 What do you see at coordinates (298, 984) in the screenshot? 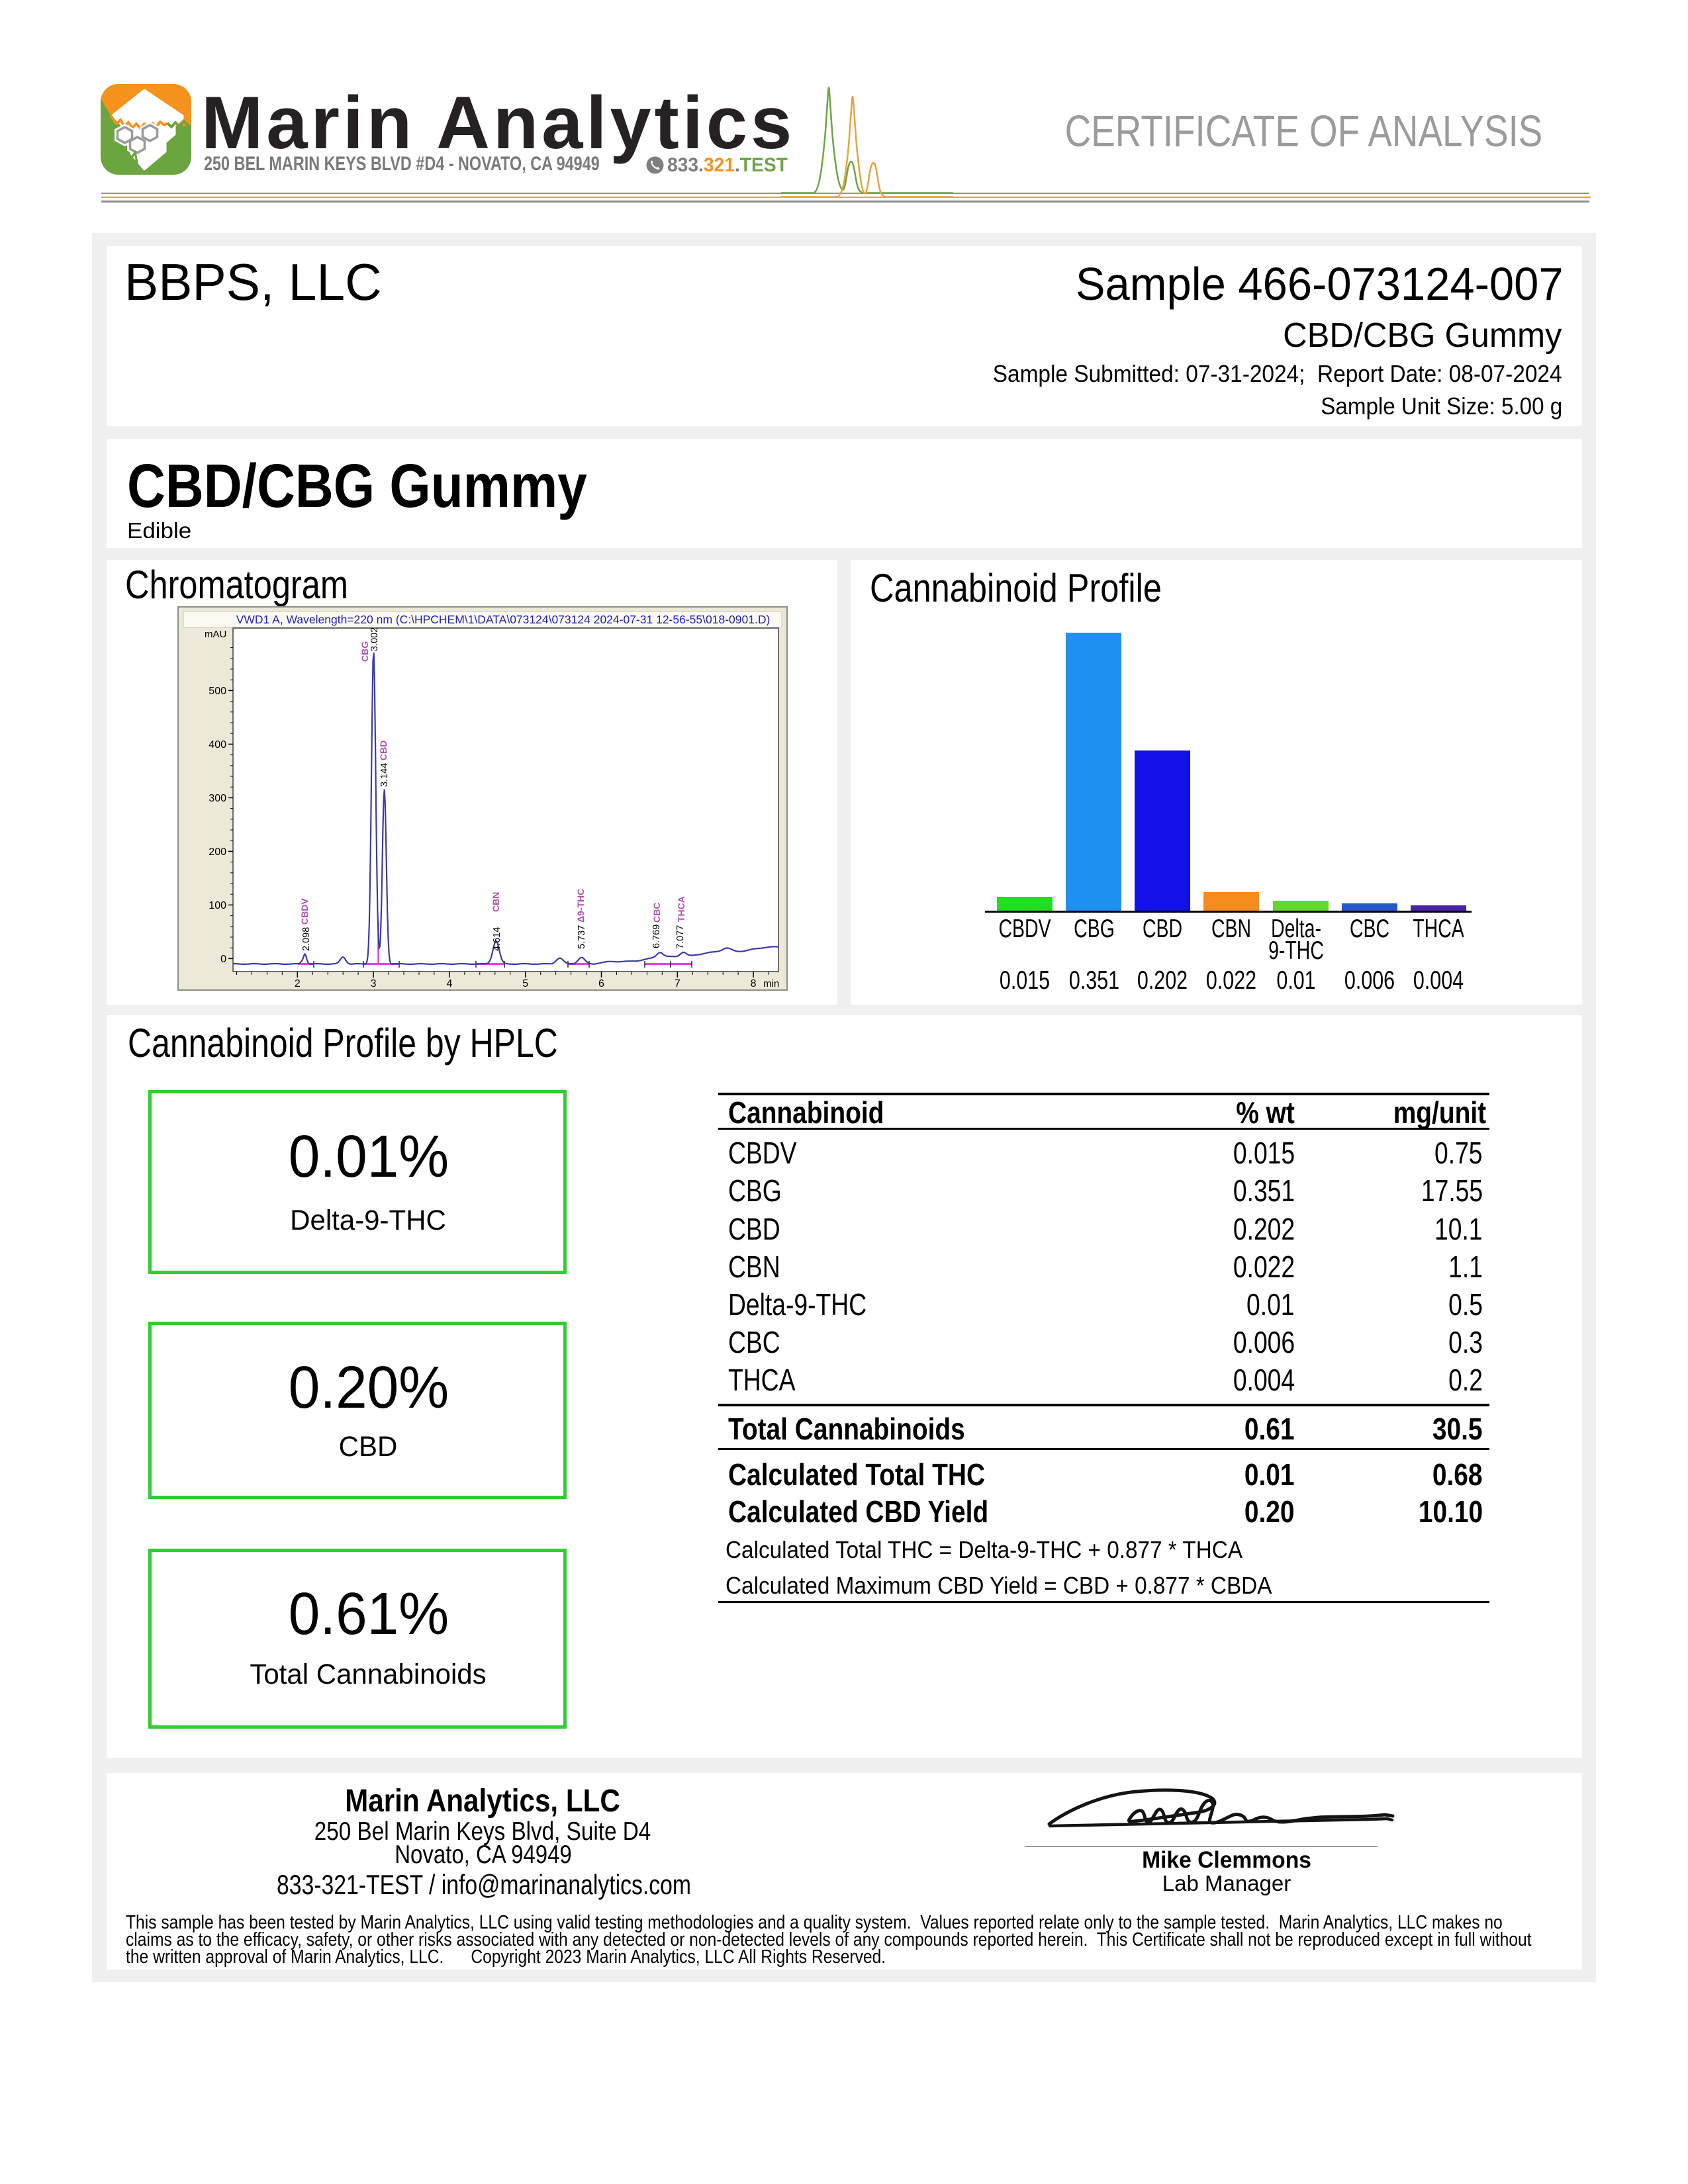
I see `svg-text: 2` at bounding box center [298, 984].